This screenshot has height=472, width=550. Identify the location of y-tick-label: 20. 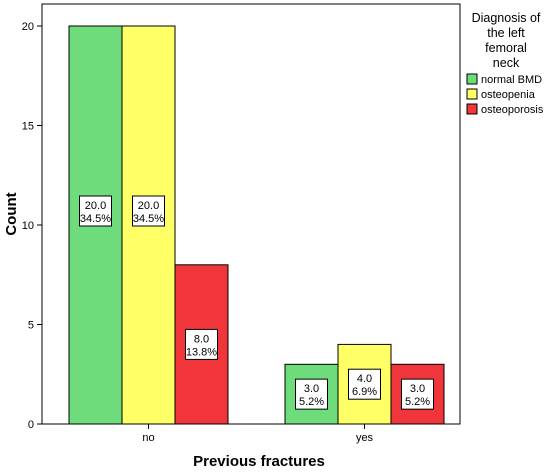
(28, 27).